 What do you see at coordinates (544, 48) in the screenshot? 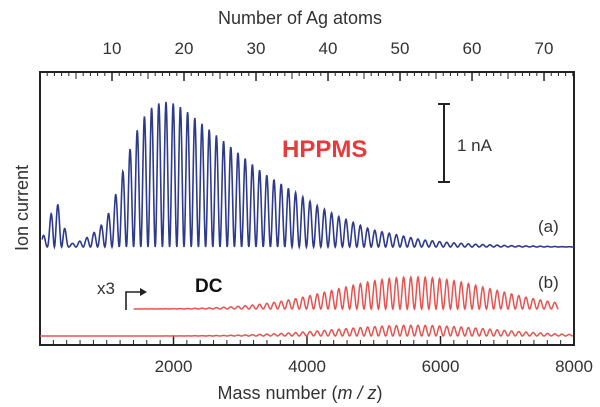
I see `top-tick-label: 70` at bounding box center [544, 48].